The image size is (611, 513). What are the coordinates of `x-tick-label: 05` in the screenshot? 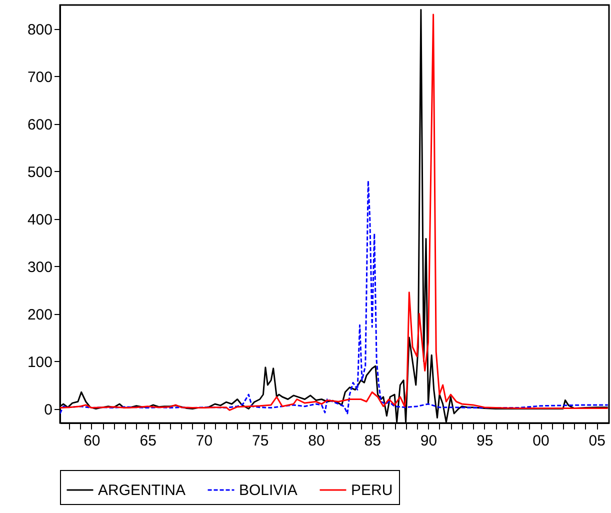 It's located at (597, 441).